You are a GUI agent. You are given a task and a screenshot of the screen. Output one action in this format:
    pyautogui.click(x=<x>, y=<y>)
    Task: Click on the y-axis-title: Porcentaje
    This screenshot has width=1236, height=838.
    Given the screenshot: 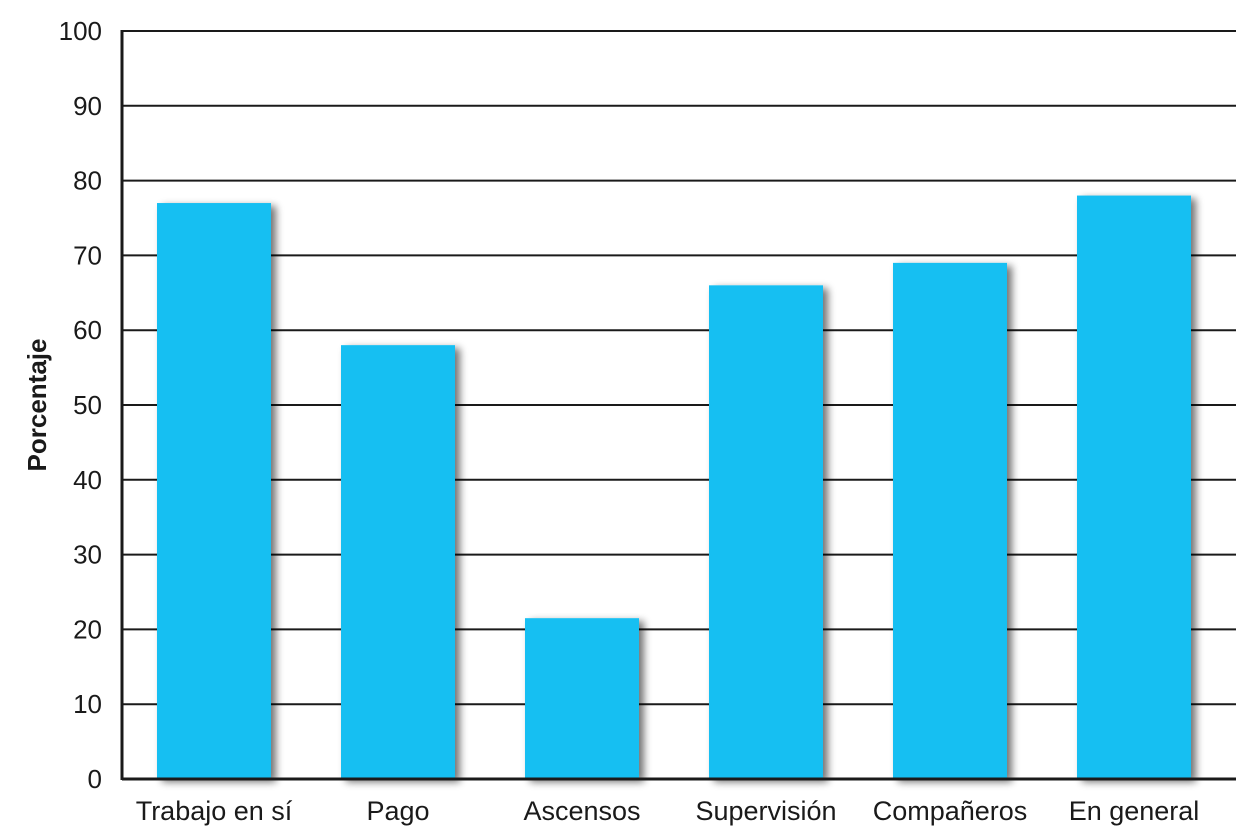 What is the action you would take?
    pyautogui.click(x=37, y=405)
    